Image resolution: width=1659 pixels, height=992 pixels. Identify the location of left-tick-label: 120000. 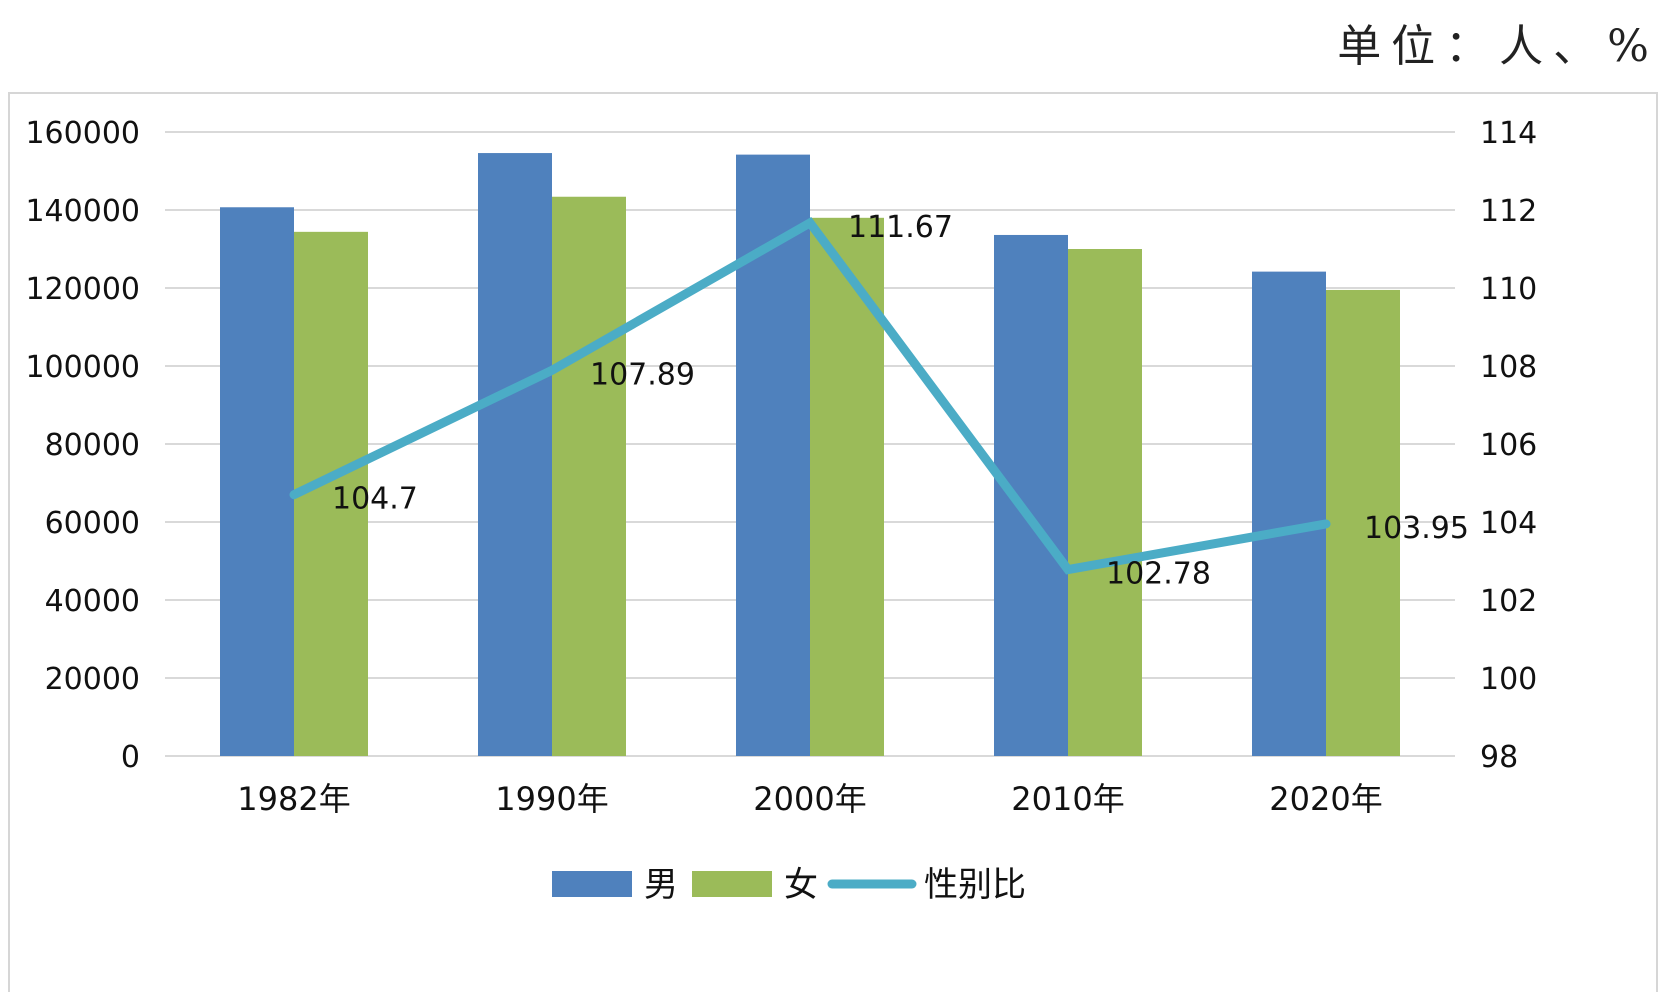
(82, 289).